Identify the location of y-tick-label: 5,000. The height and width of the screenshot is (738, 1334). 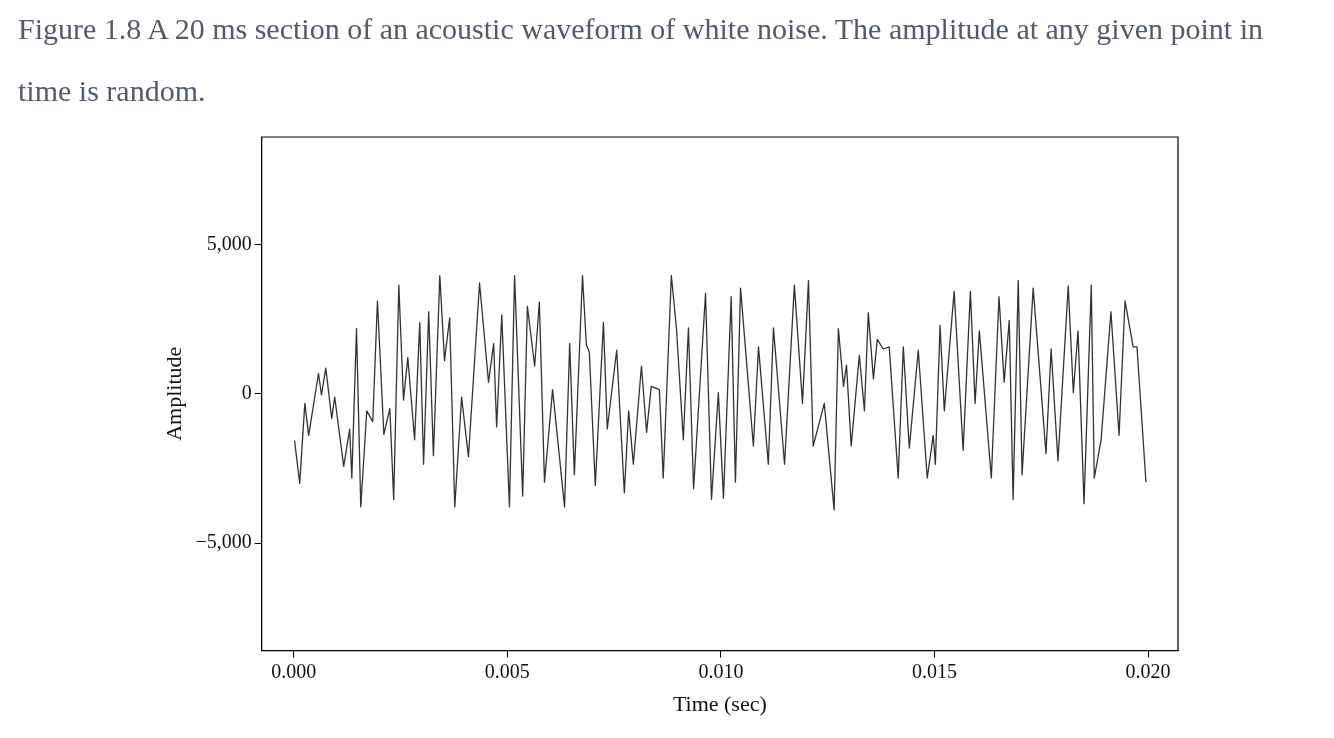
(229, 242).